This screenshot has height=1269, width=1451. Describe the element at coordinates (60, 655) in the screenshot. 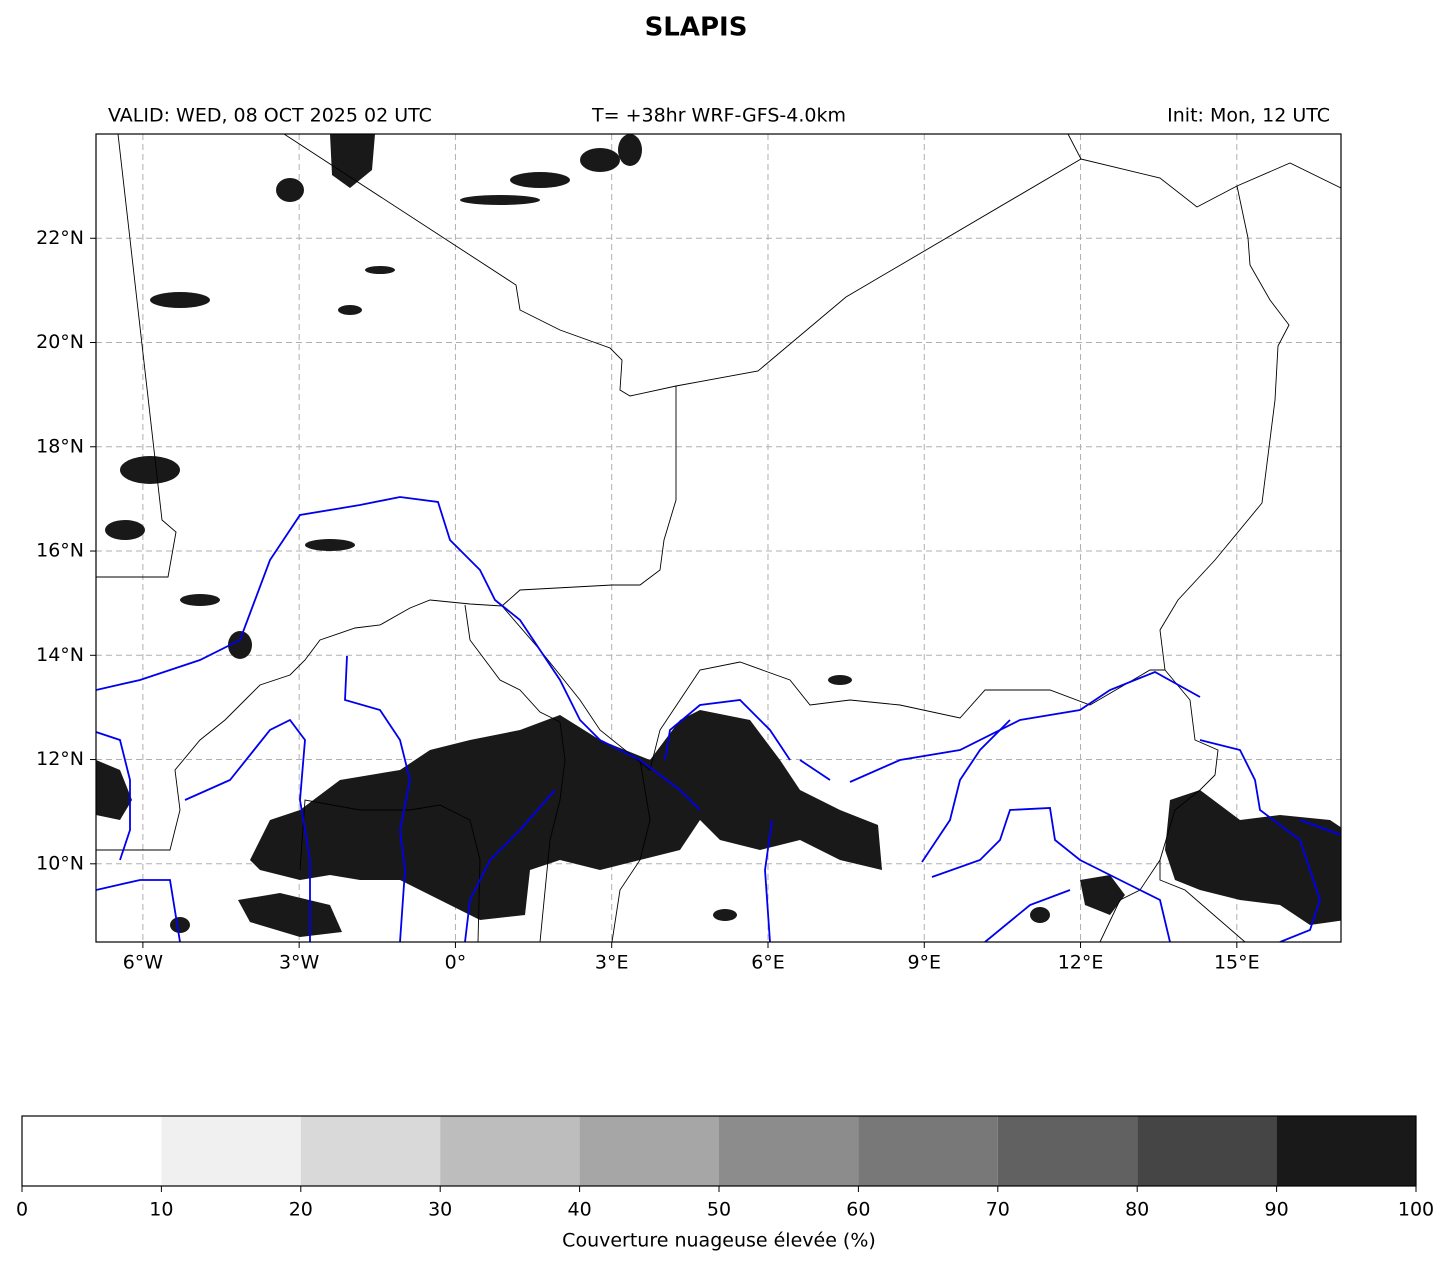

I see `y-tick-label: 14°N` at that location.